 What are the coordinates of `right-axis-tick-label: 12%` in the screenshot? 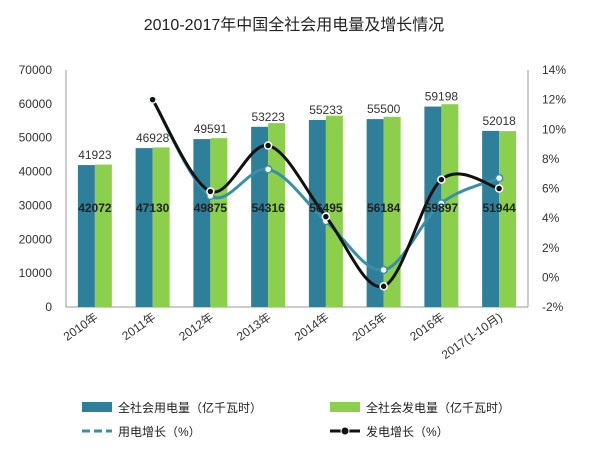 It's located at (554, 100).